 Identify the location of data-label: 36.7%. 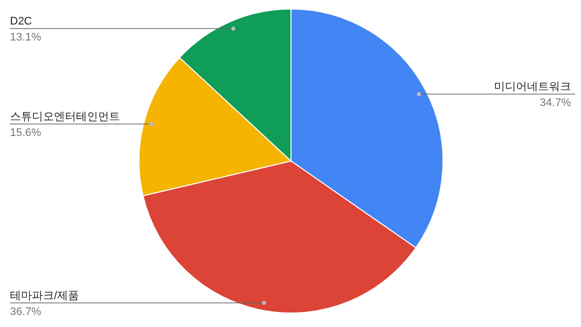
(26, 312).